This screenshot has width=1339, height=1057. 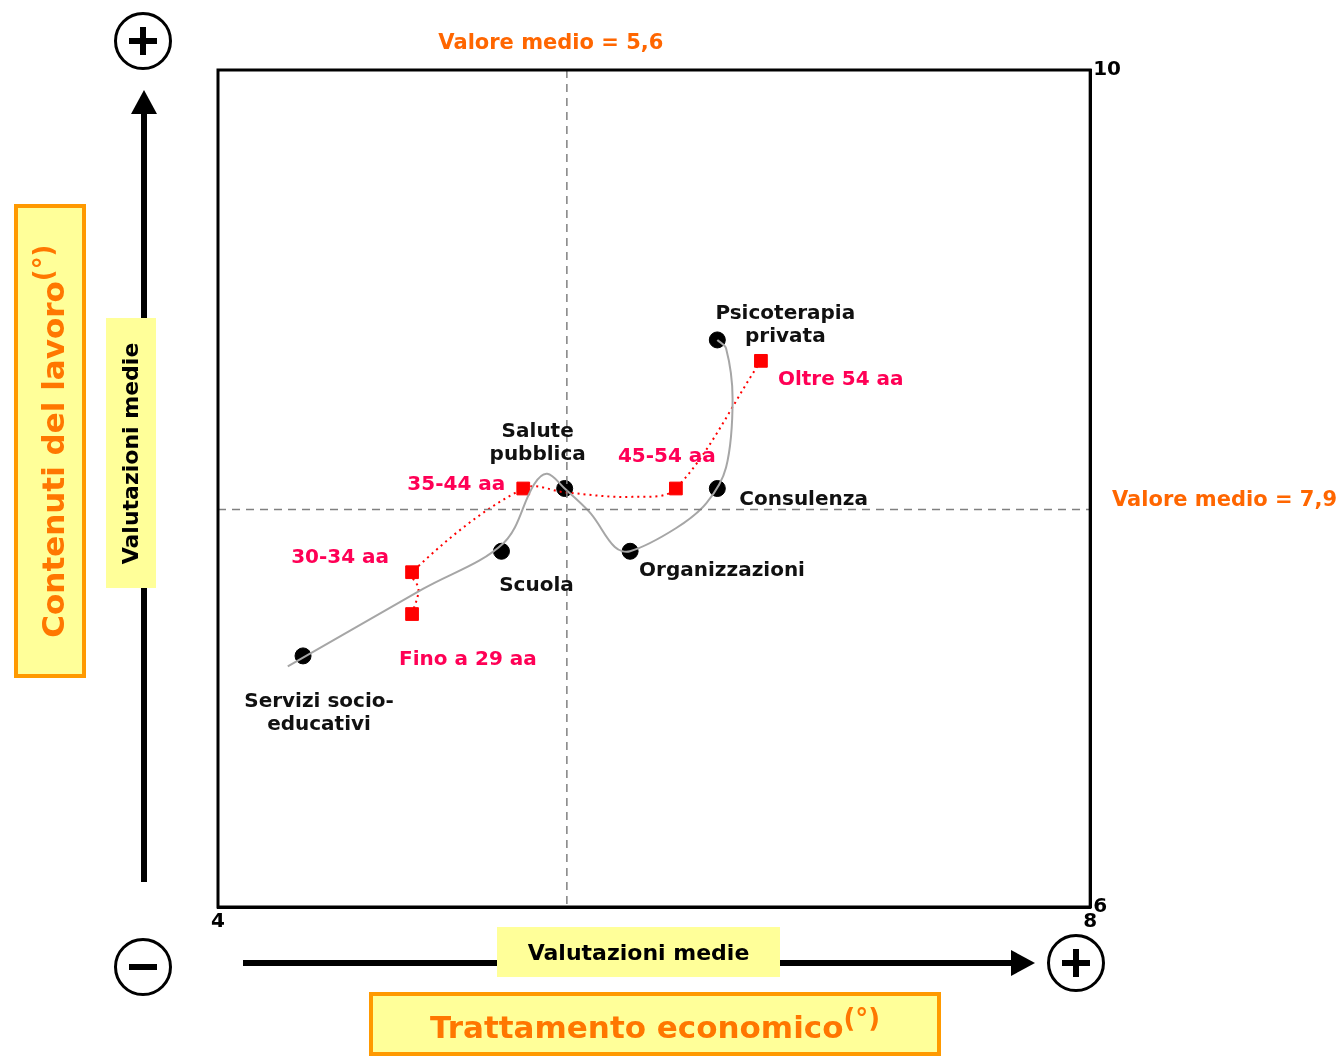 I want to click on series-label: 30-34 aa, so click(x=340, y=556).